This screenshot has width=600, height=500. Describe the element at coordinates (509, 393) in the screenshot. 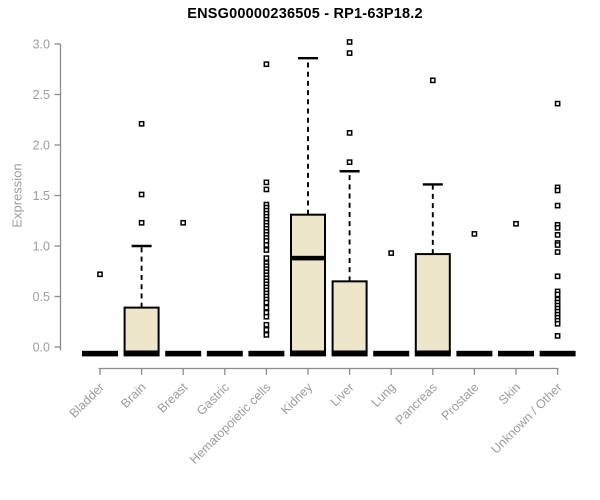

I see `x-category-label: Skin` at that location.